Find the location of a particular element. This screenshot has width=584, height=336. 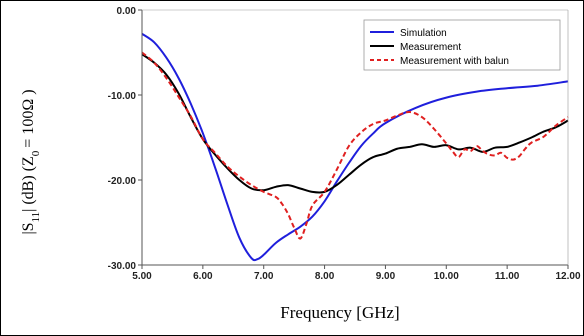

x-tick-label: 5.00 is located at coordinates (142, 276).